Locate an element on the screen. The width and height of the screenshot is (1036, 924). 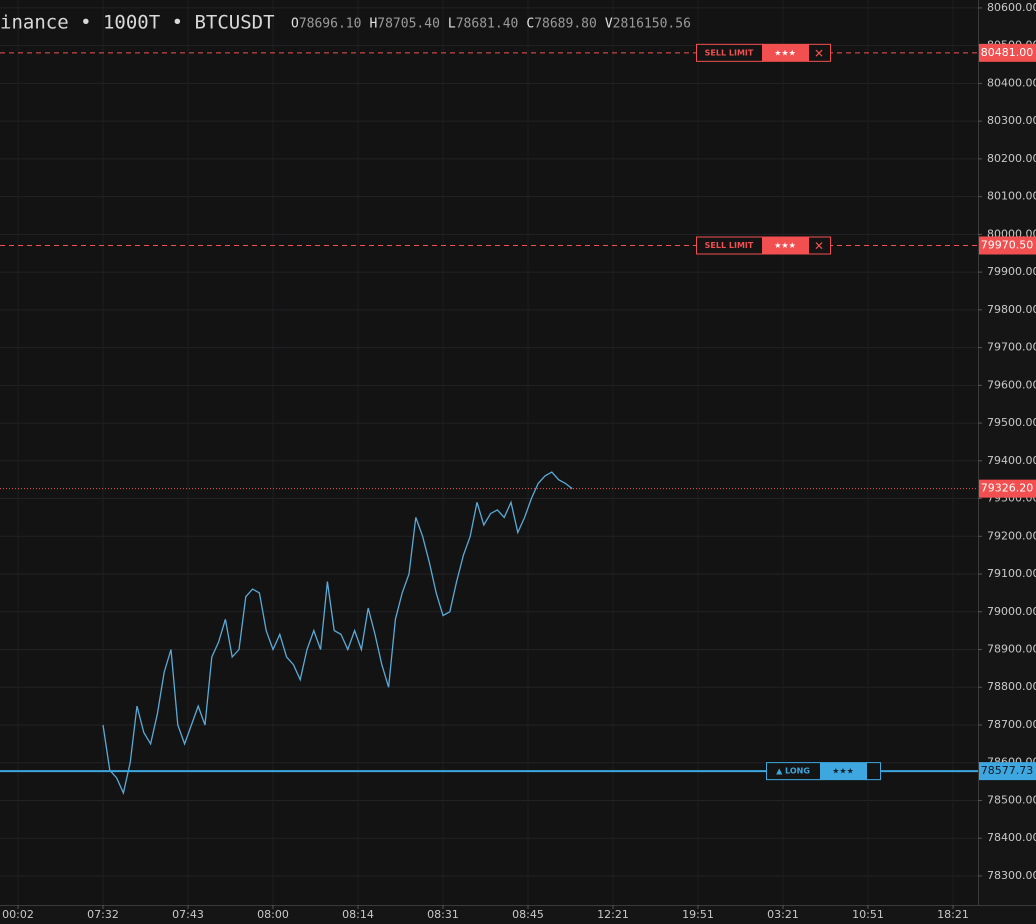
y-tick-label: 78800.00 is located at coordinates (1011, 686).